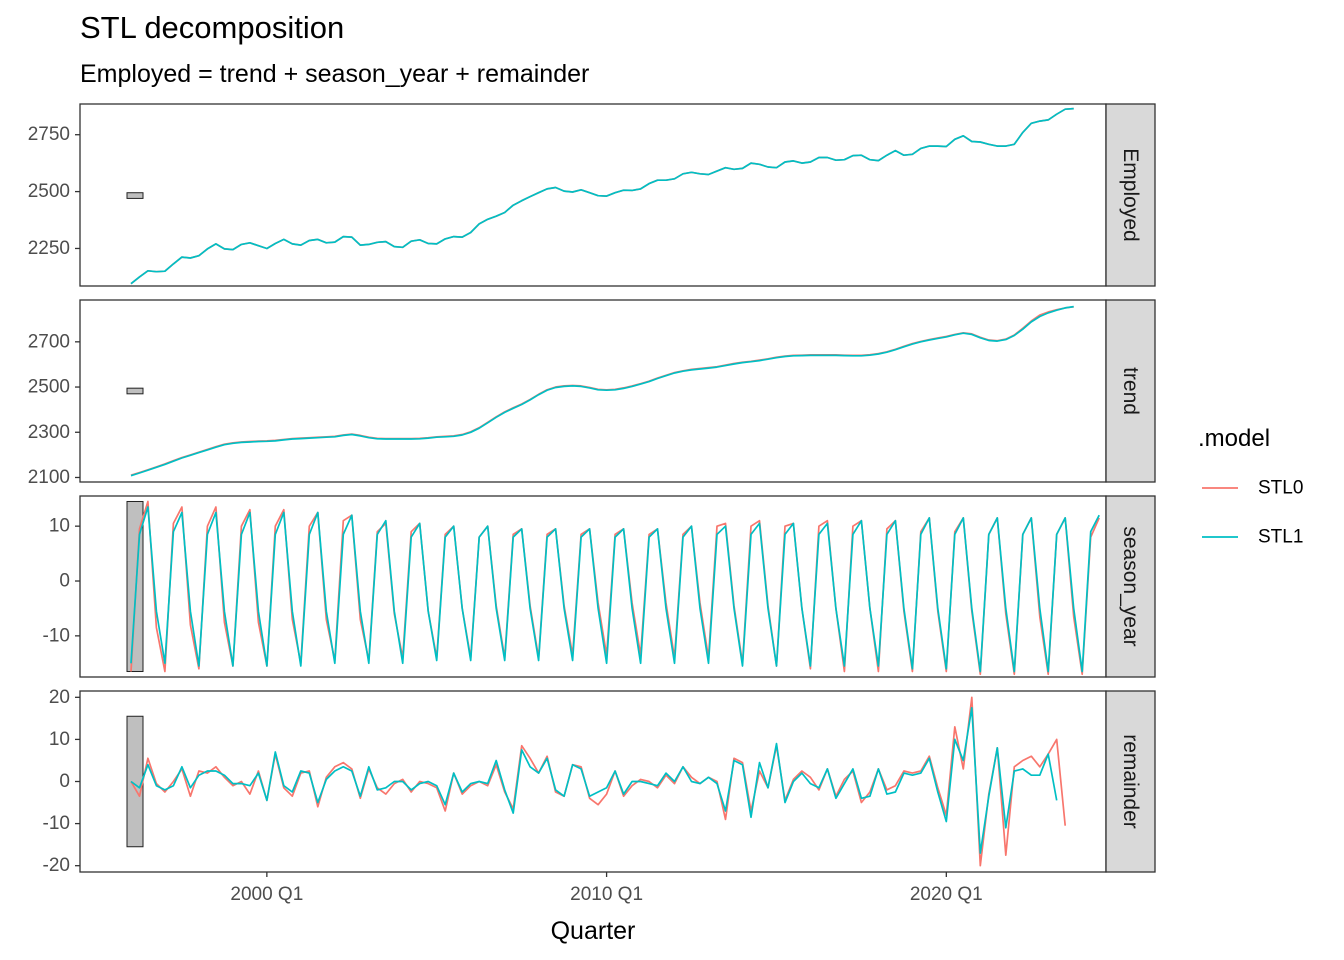  I want to click on series-line-STL0, so click(598, 781).